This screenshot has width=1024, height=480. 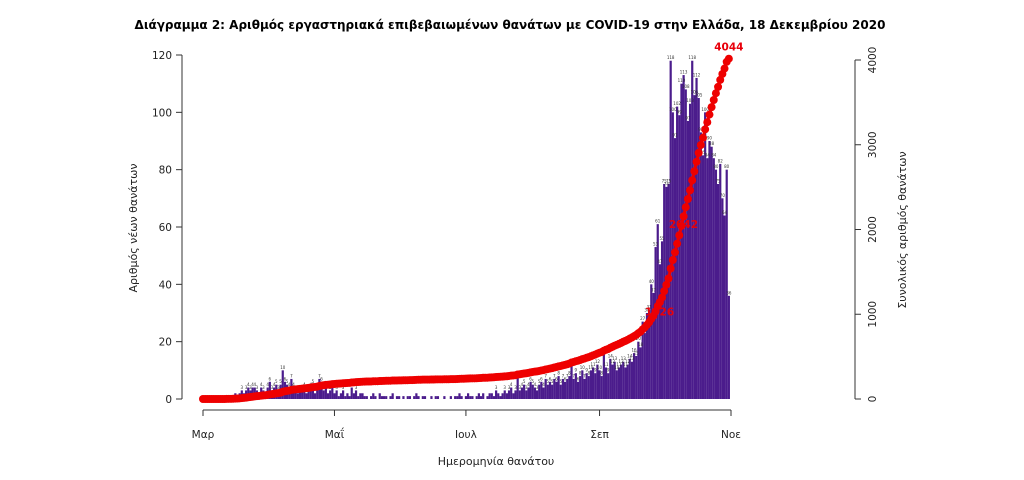 What do you see at coordinates (203, 435) in the screenshot?
I see `x-tick-label: Μαρ` at bounding box center [203, 435].